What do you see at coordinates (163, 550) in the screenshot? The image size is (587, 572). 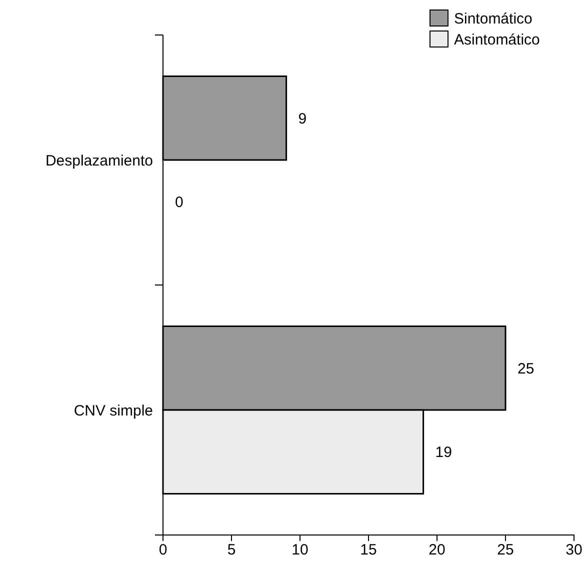 I see `x-tick-label: 0` at bounding box center [163, 550].